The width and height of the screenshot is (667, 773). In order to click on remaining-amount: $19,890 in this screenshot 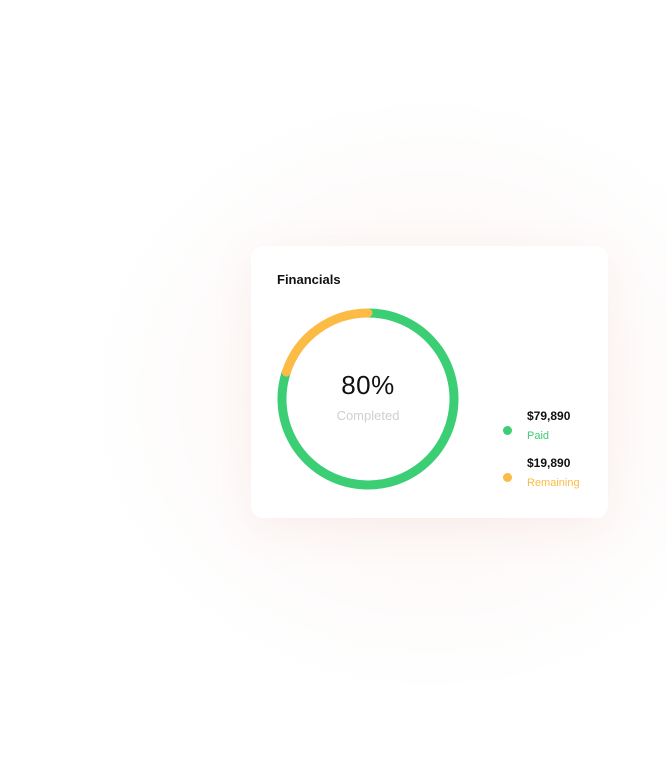, I will do `click(549, 463)`.